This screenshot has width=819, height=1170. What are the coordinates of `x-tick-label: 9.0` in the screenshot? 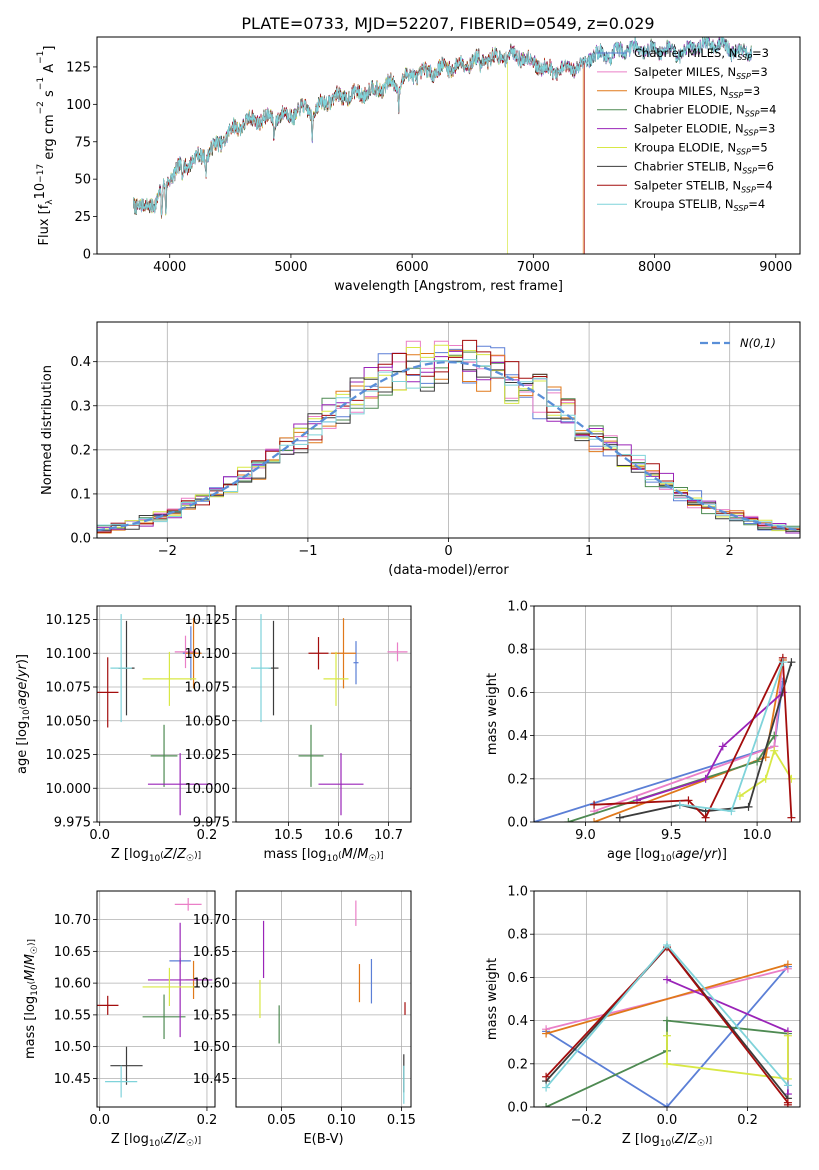 It's located at (585, 835).